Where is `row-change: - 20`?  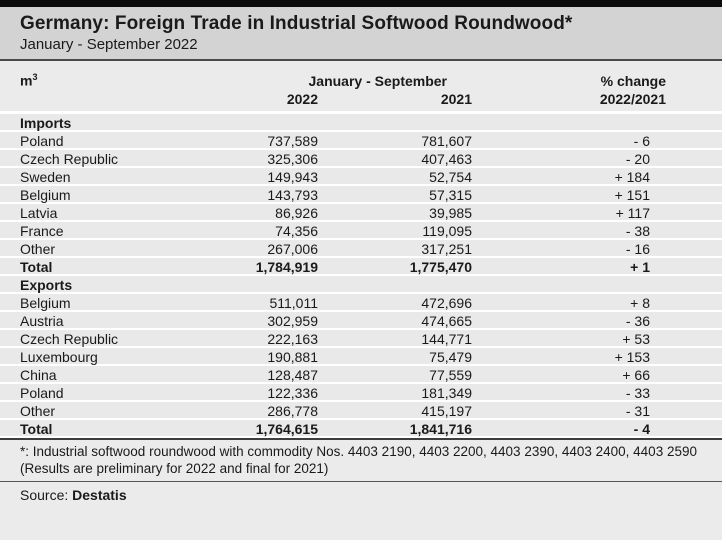
row-change: - 20 is located at coordinates (637, 158).